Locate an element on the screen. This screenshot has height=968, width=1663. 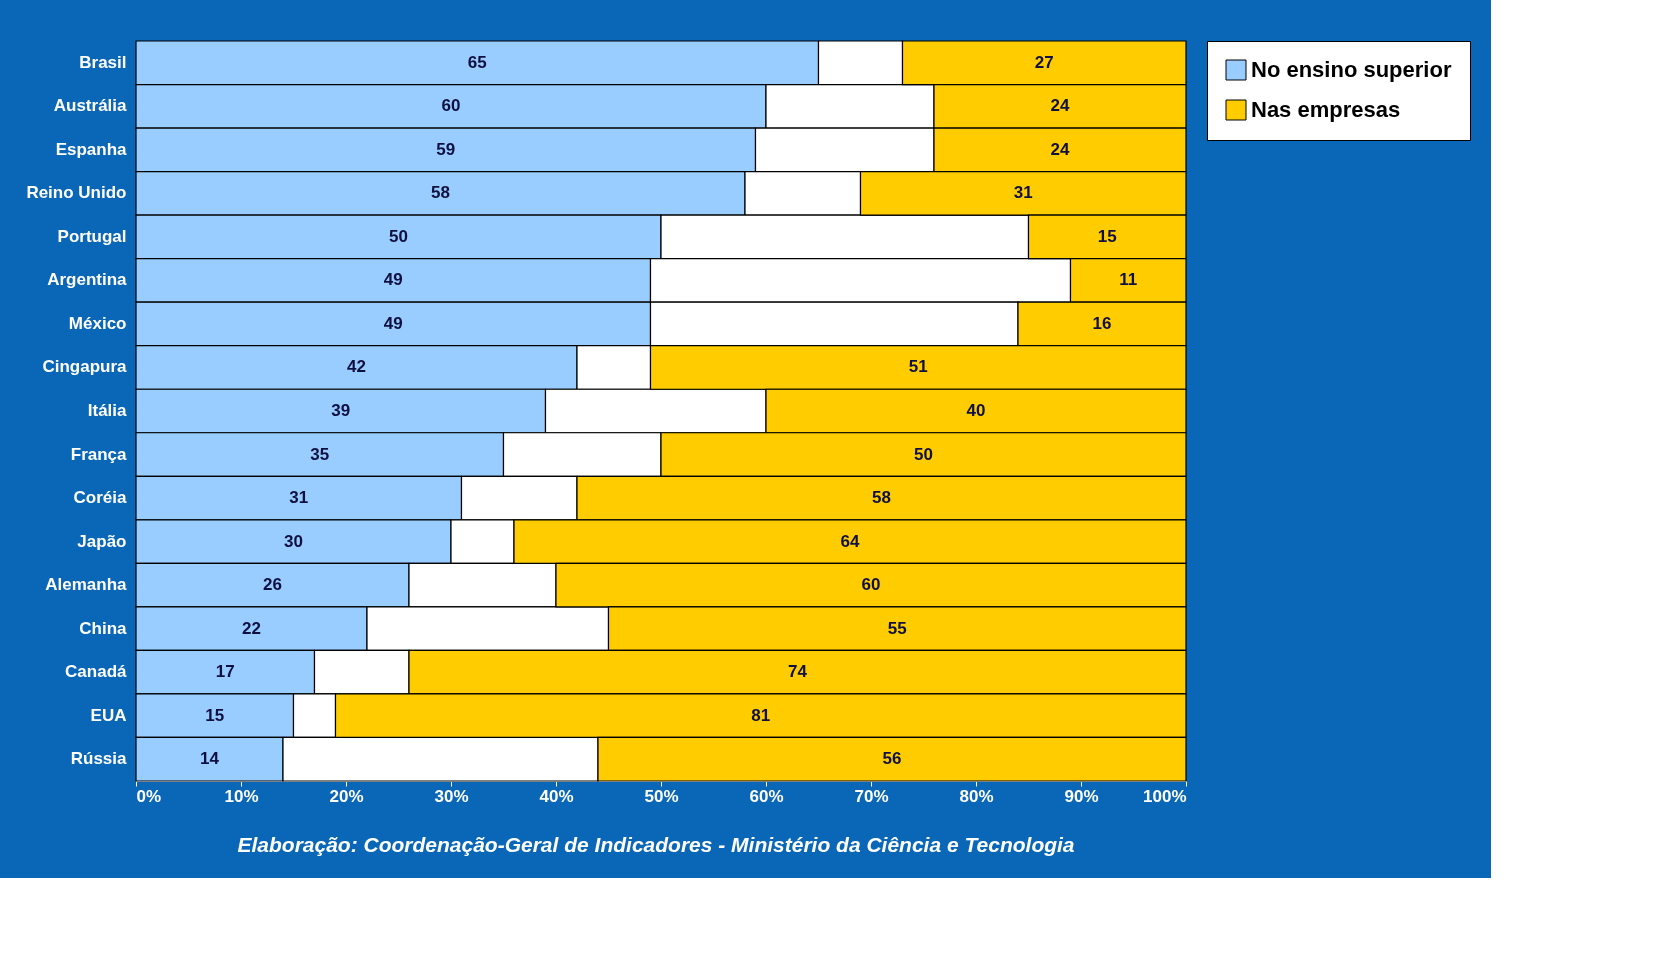
y-tick-label: Austrália is located at coordinates (90, 106).